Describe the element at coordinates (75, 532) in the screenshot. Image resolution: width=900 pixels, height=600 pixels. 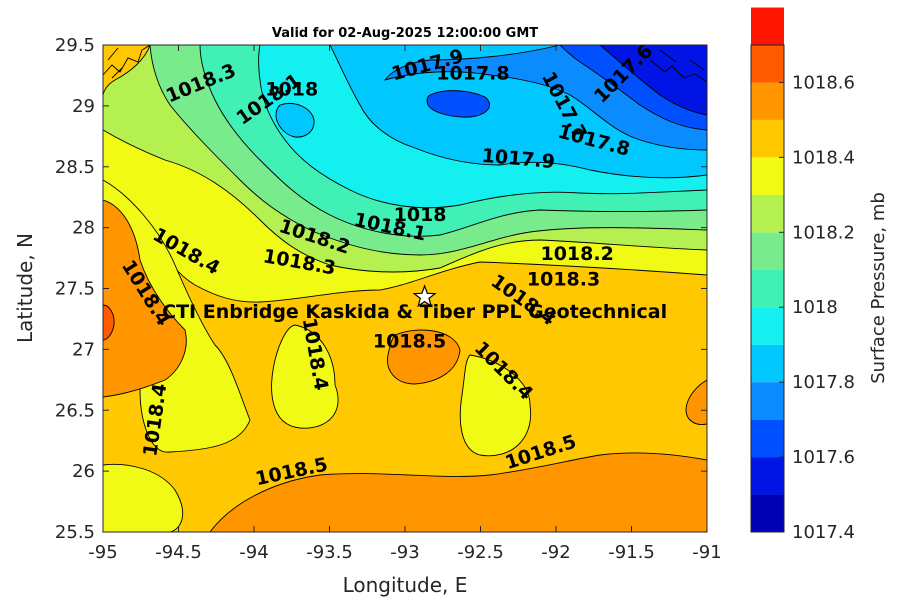
I see `y-tick-label: 25.5` at that location.